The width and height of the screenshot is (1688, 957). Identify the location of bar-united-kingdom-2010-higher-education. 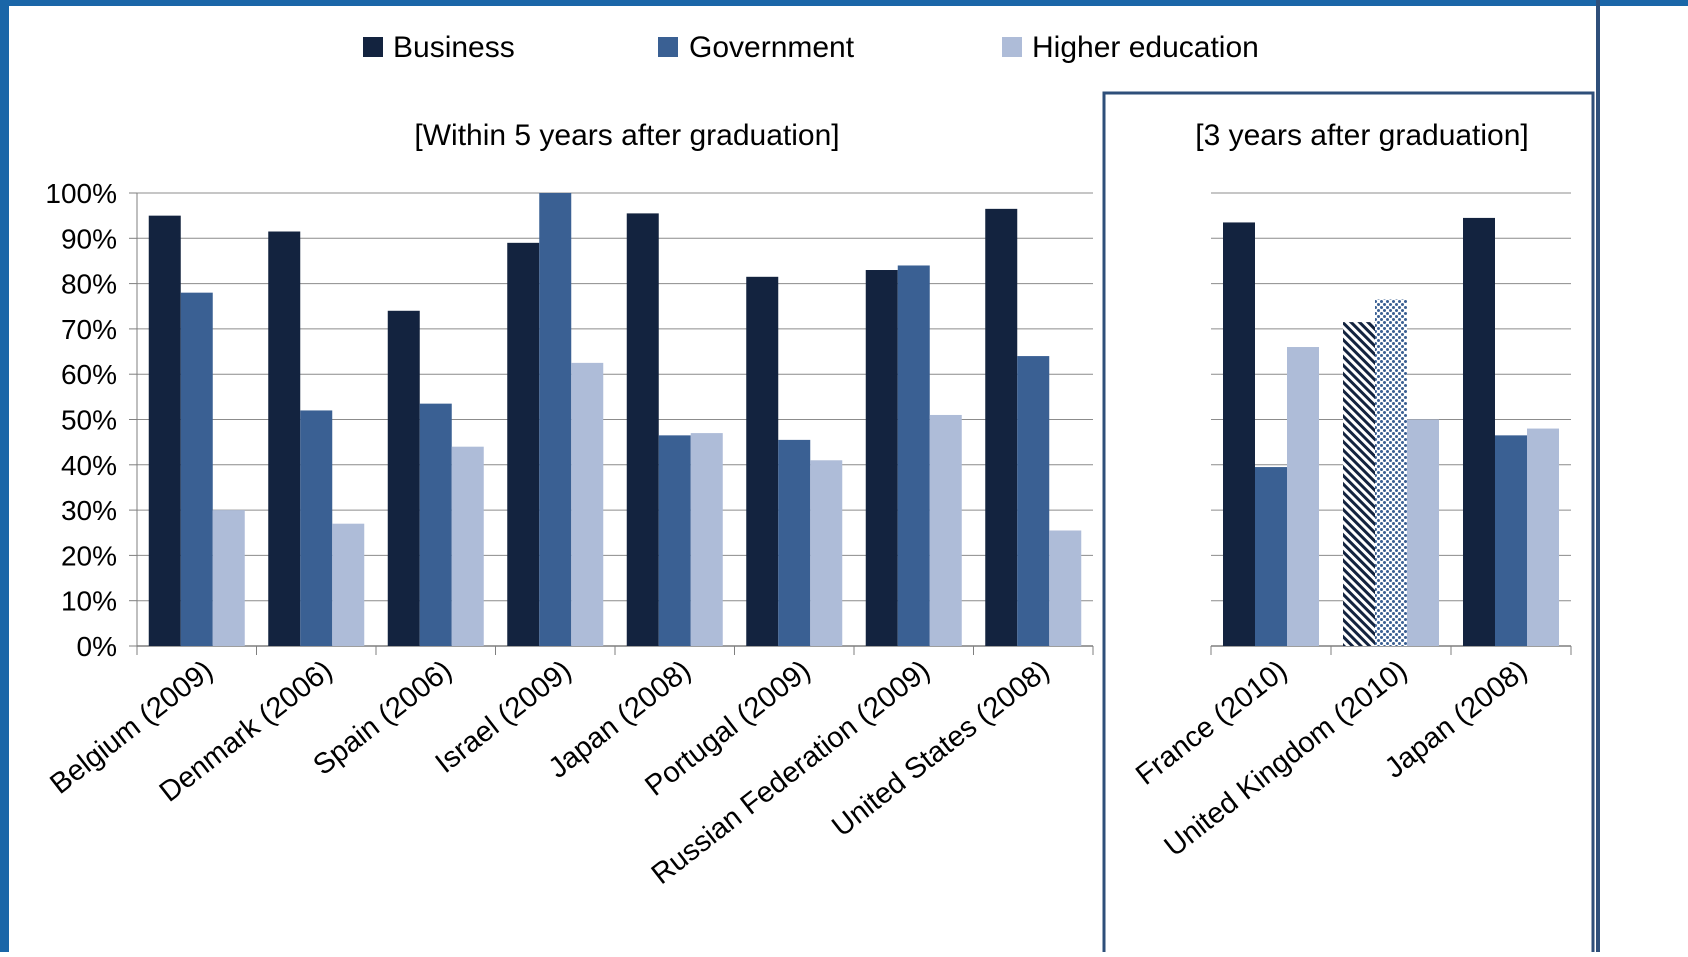
(1423, 532).